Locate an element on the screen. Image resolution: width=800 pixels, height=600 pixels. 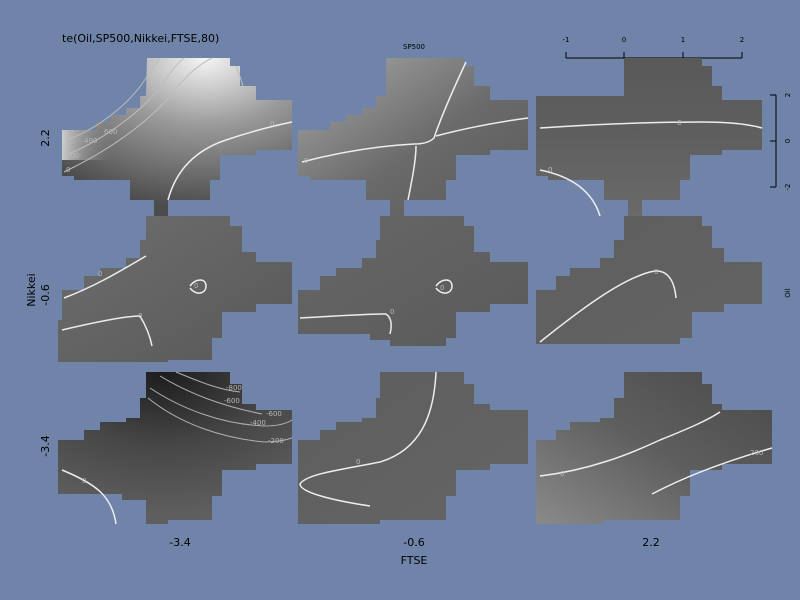
inner-x-tick: 2 is located at coordinates (742, 40).